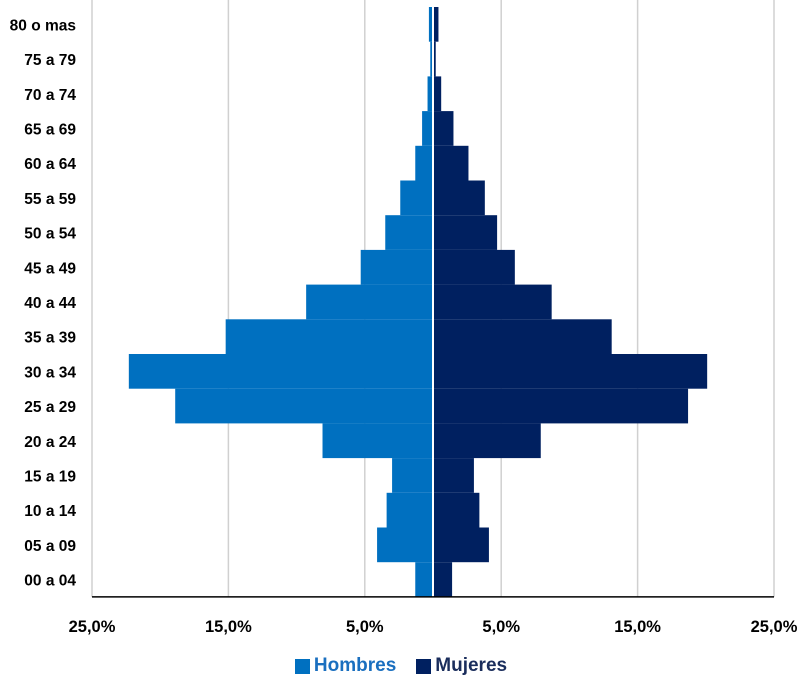 The width and height of the screenshot is (802, 683). What do you see at coordinates (50, 268) in the screenshot?
I see `y-tick-label: 45 a 49` at bounding box center [50, 268].